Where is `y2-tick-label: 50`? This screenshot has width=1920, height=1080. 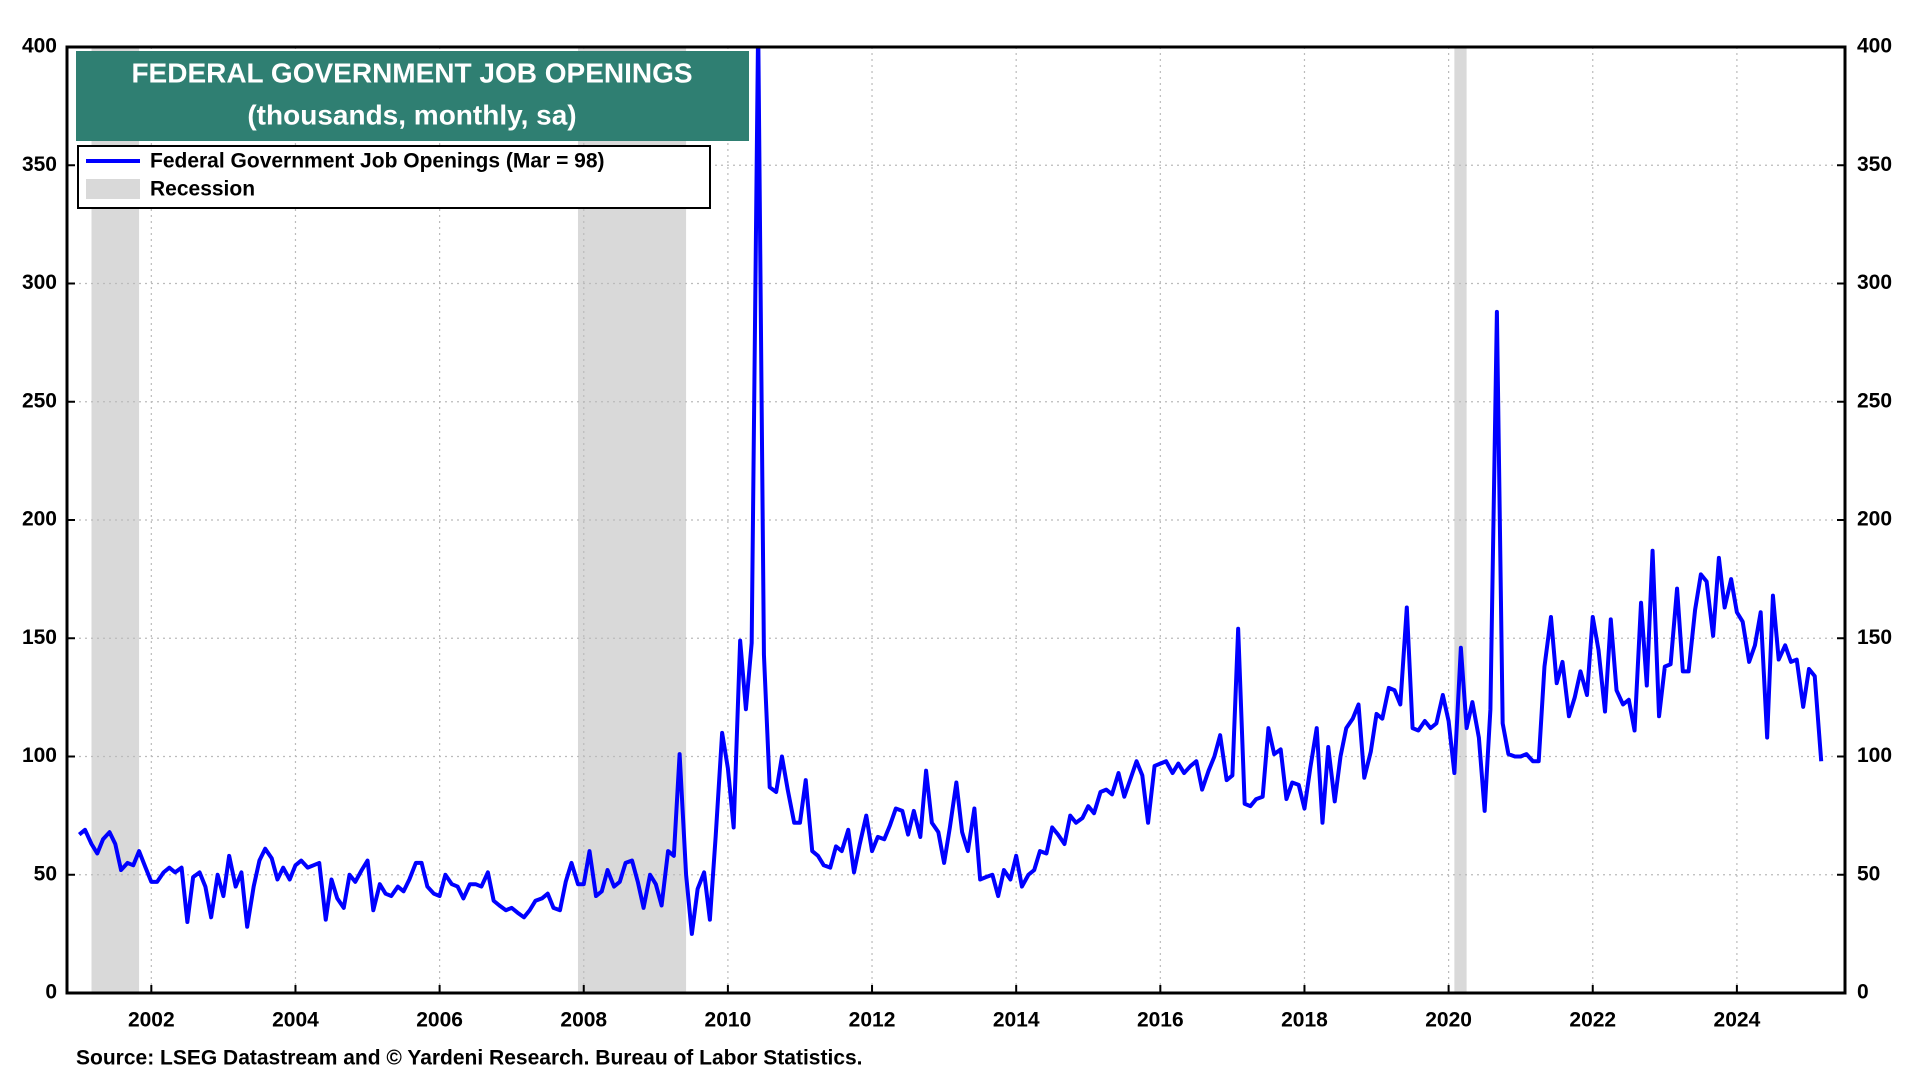
y2-tick-label: 50 is located at coordinates (1868, 873).